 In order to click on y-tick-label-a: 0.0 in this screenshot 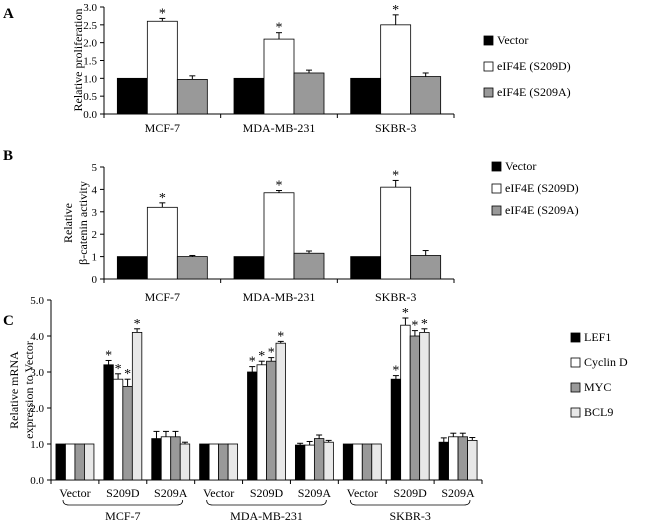, I will do `click(90, 115)`.